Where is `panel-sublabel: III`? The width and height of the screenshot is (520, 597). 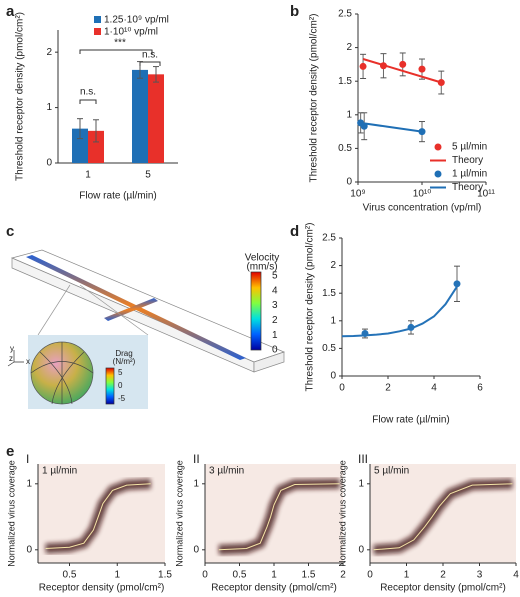
panel-sublabel: III is located at coordinates (363, 459).